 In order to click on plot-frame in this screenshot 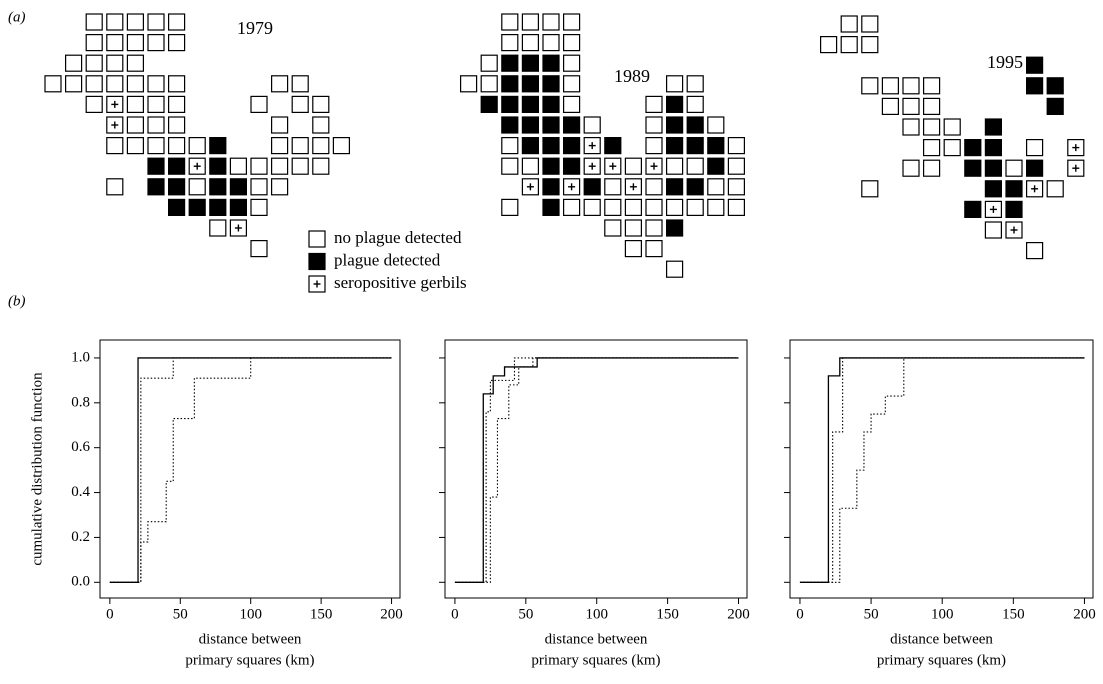, I will do `click(941, 469)`.